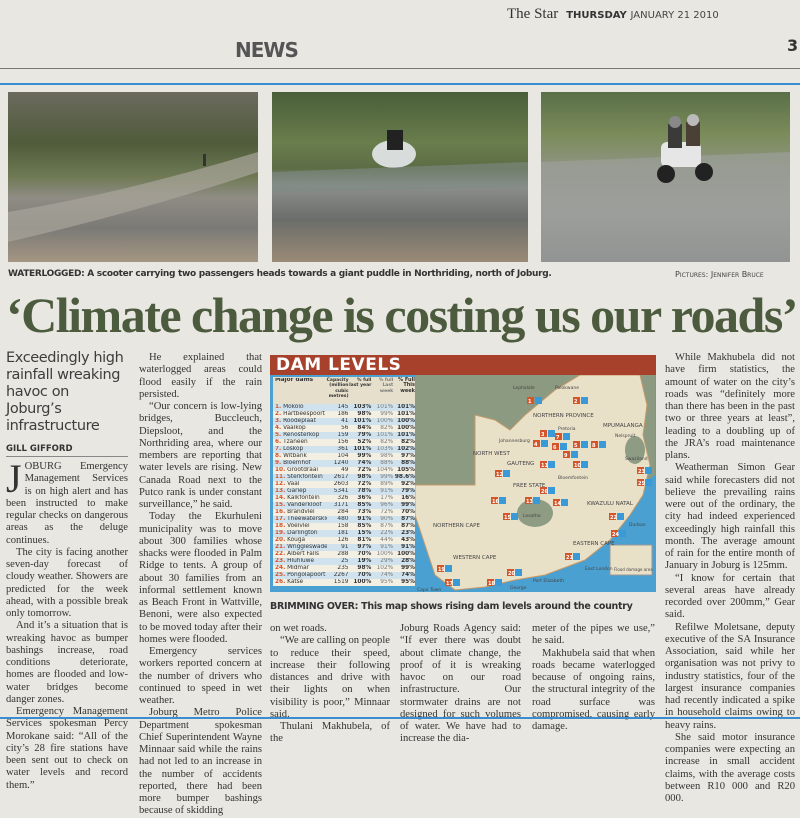  What do you see at coordinates (633, 569) in the screenshot?
I see `map-legend: Flood damage area` at bounding box center [633, 569].